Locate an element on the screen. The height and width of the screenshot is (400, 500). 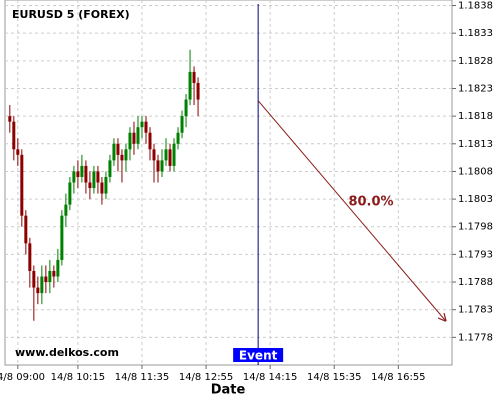
watermark: www.delkos.com is located at coordinates (67, 352).